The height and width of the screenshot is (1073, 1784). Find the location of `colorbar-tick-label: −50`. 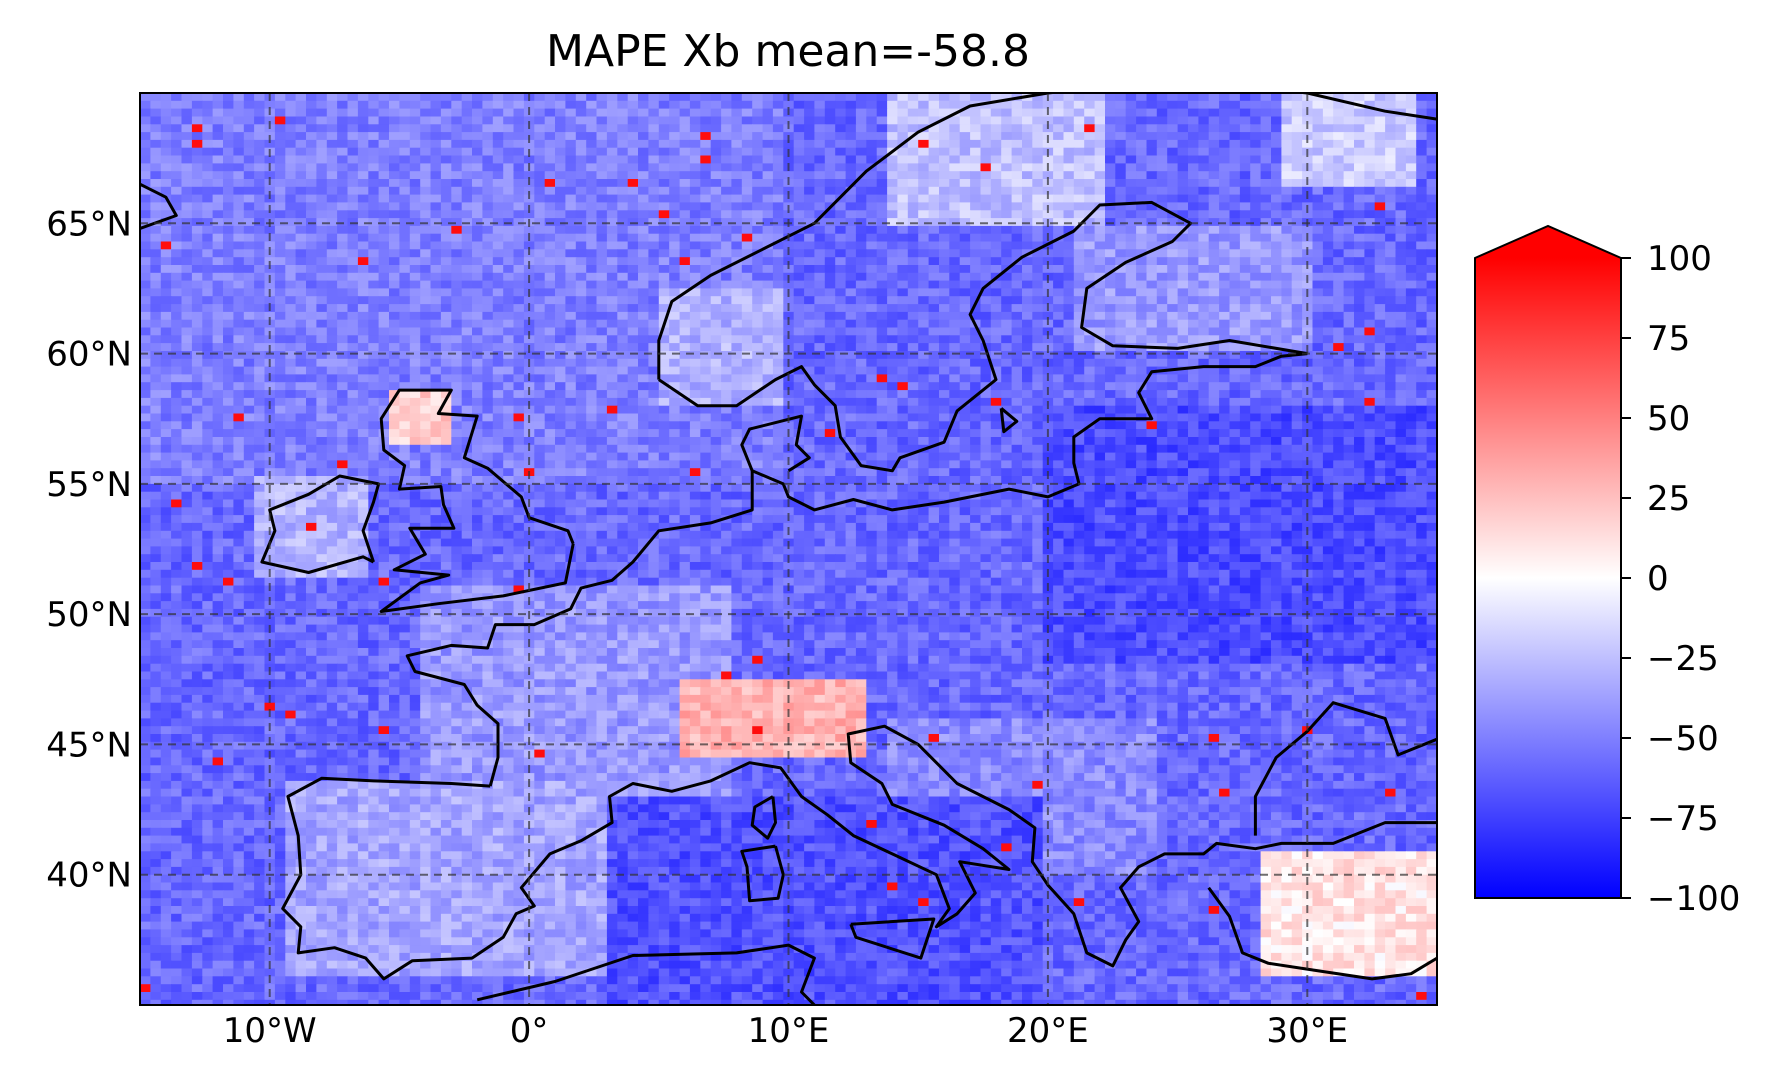

colorbar-tick-label: −50 is located at coordinates (1683, 739).